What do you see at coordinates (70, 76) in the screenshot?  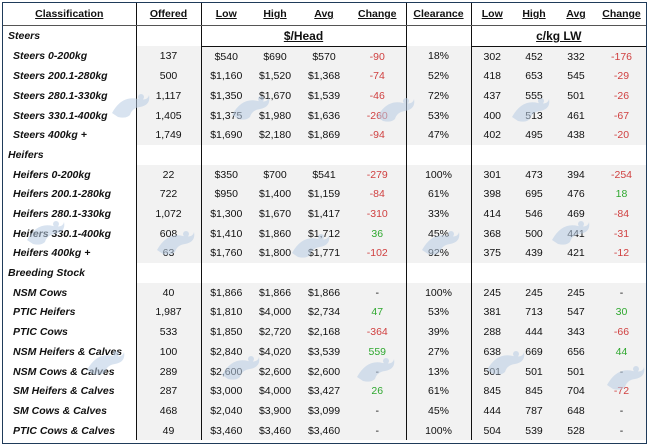 I see `row-classification: Steers 200.1-280kg` at bounding box center [70, 76].